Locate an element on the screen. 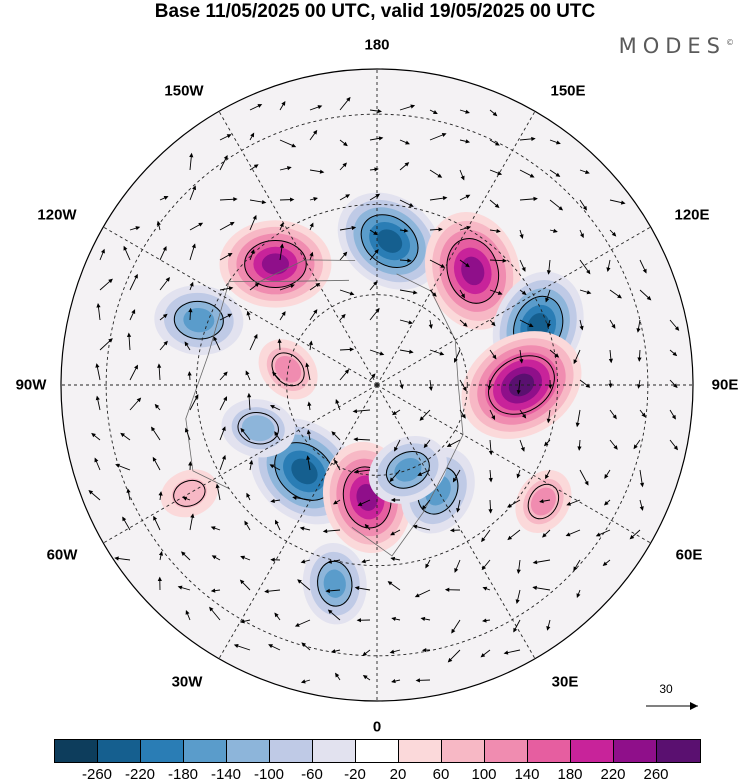  colorbar-tick-label: 20 is located at coordinates (398, 774).